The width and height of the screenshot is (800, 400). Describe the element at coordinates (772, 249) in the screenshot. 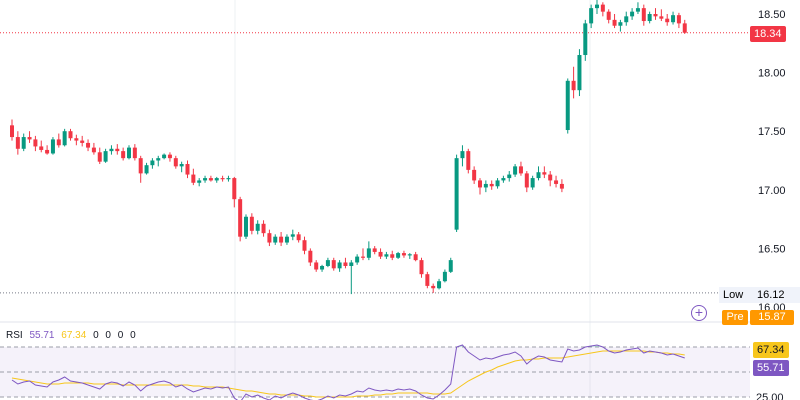

I see `price-tick-label: 16.50` at that location.